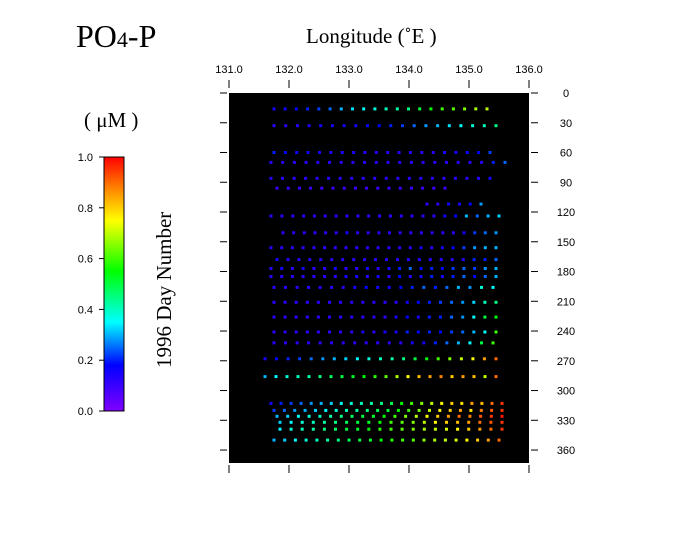 Image resolution: width=700 pixels, height=550 pixels. Describe the element at coordinates (85, 209) in the screenshot. I see `colorbar-tick-label: 0.8` at that location.